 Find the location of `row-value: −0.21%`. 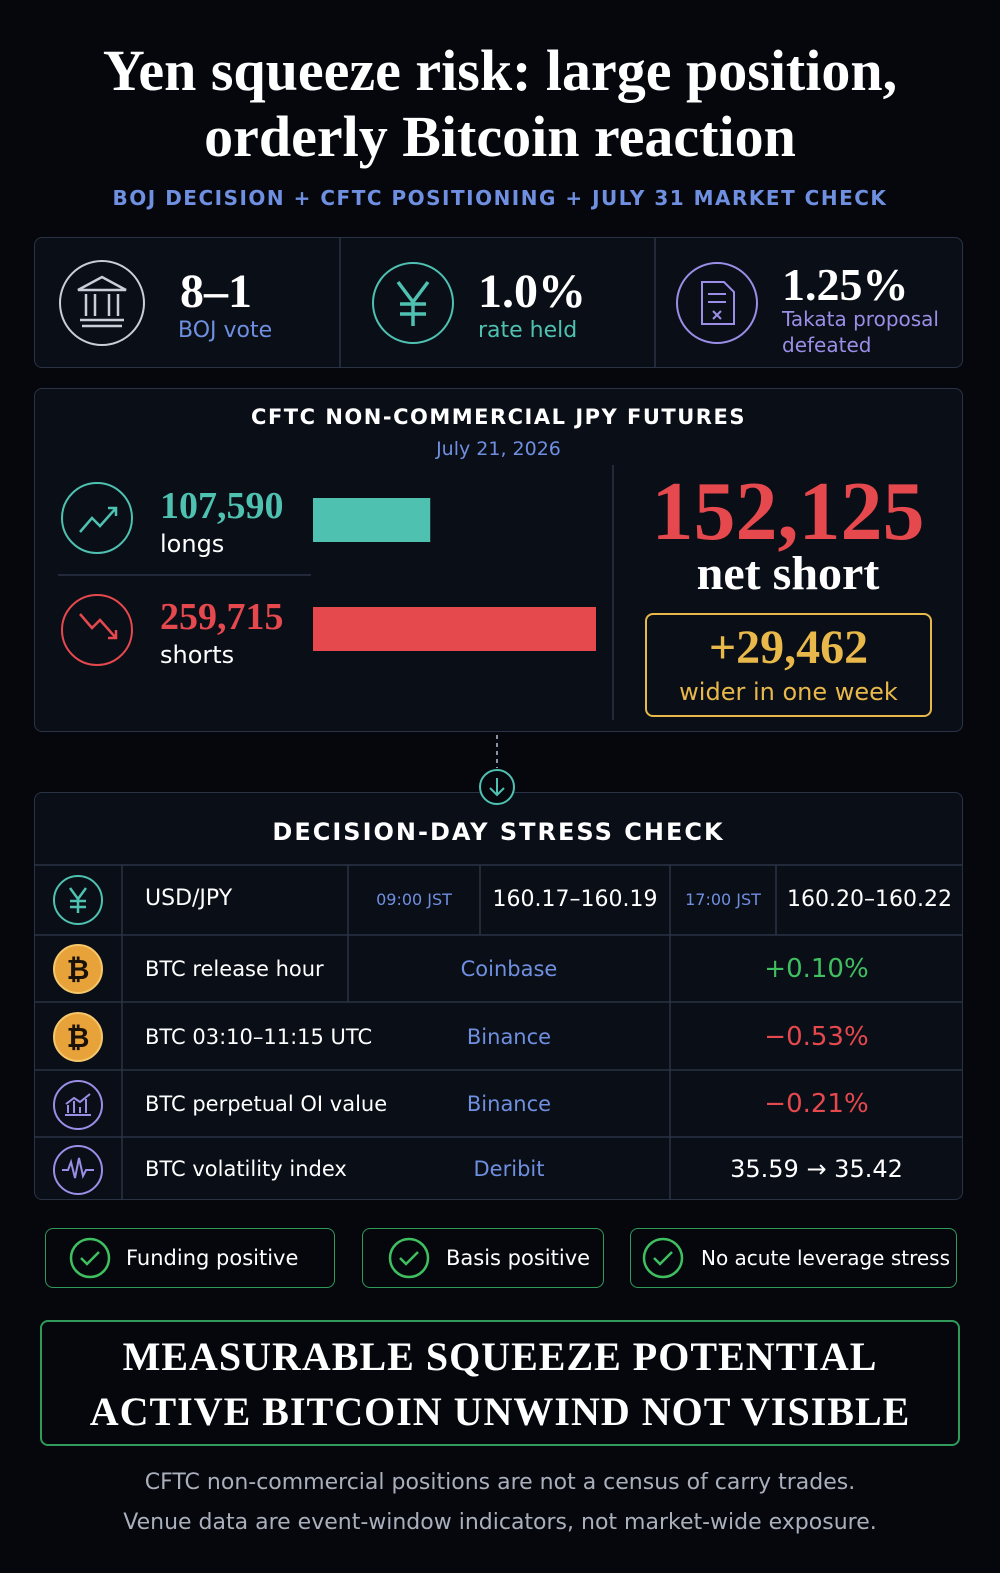

row-value: −0.21% is located at coordinates (816, 1104).